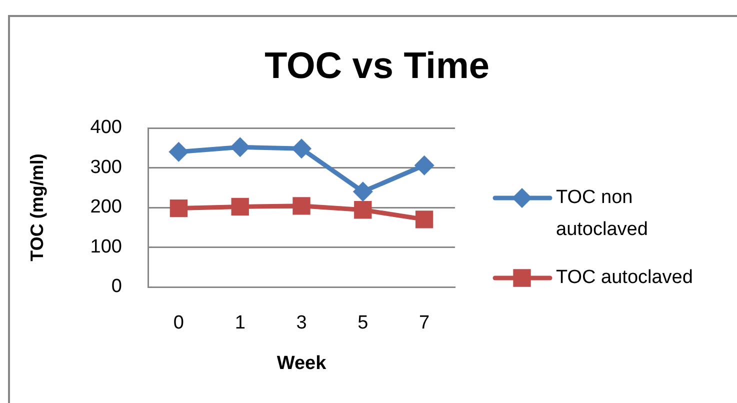  Describe the element at coordinates (116, 287) in the screenshot. I see `y-tick-label: 0` at that location.